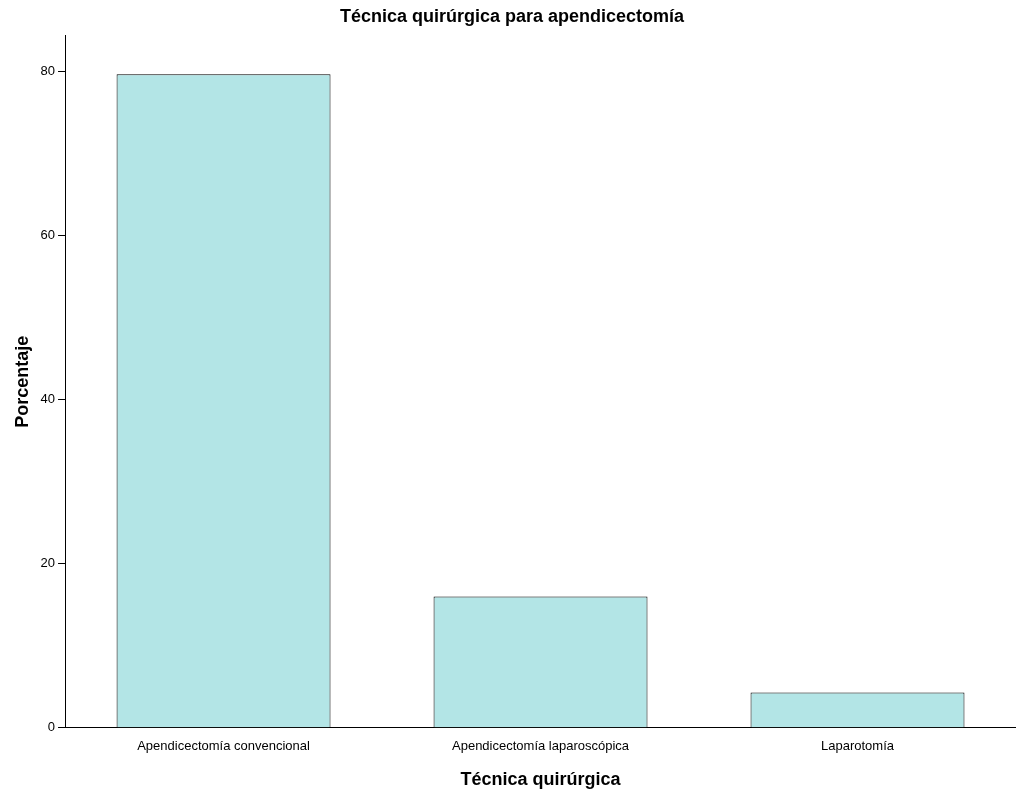 This screenshot has width=1016, height=805. What do you see at coordinates (541, 779) in the screenshot?
I see `x-axis-title: Técnica quirúrgica` at bounding box center [541, 779].